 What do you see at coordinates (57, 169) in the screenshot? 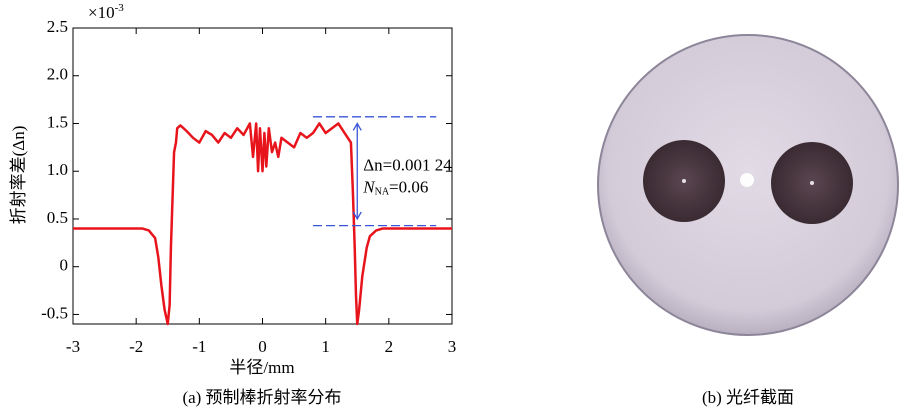
I see `y-tick-label: 1.0` at bounding box center [57, 169].